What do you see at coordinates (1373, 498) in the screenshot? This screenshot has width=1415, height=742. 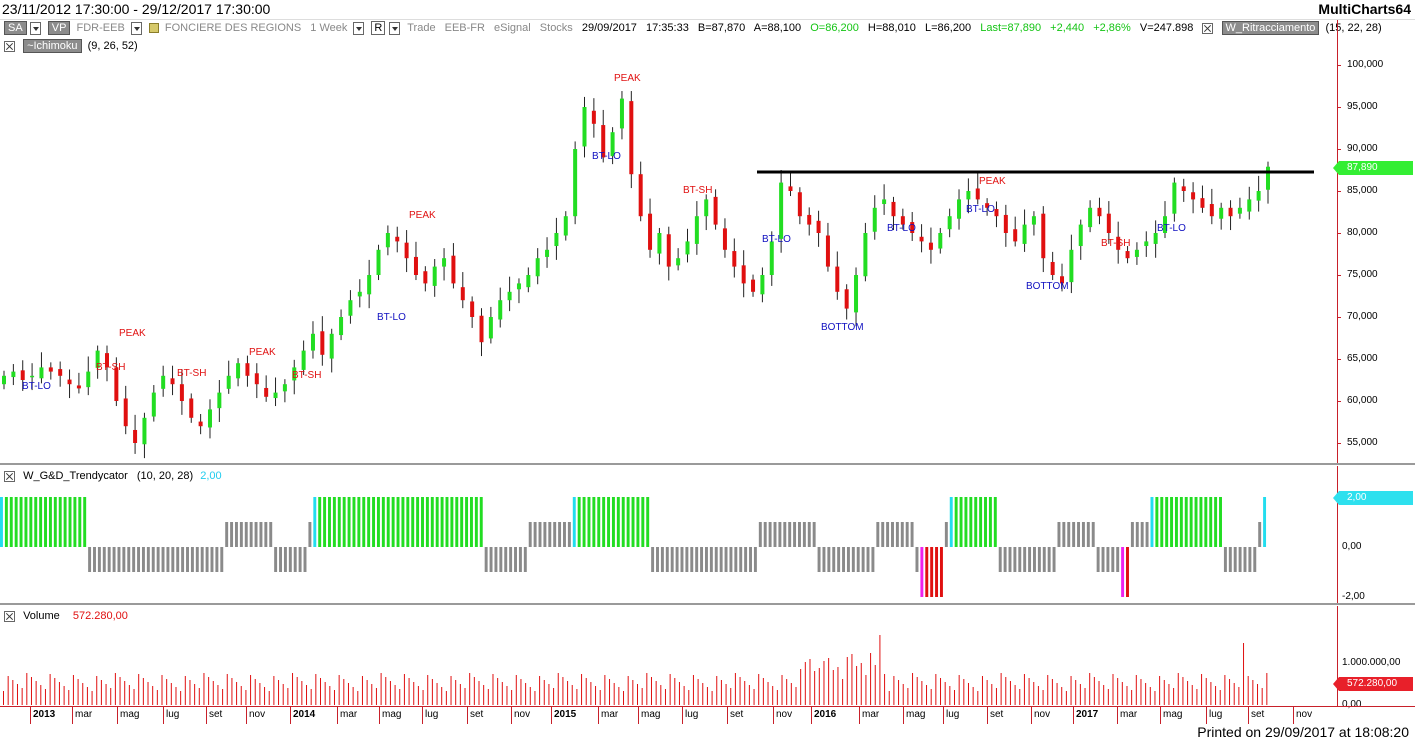 I see `trend-value-tag: 2,00` at bounding box center [1373, 498].